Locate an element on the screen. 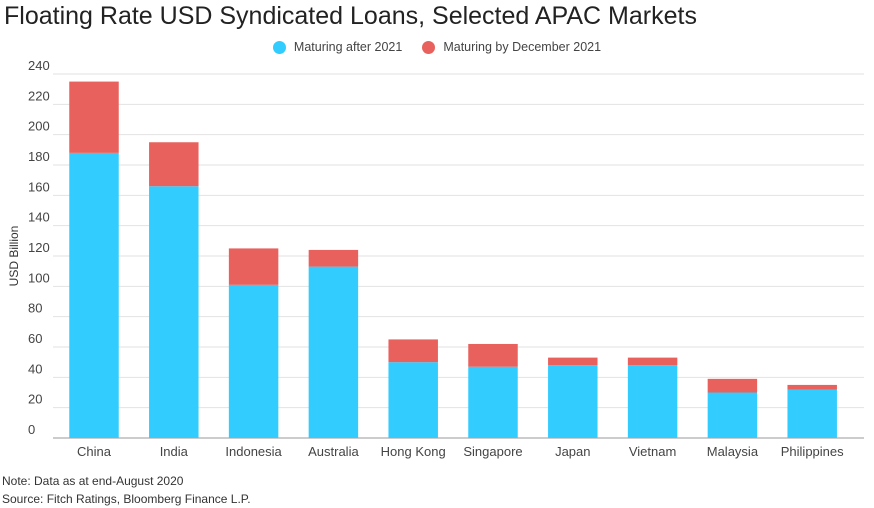 The image size is (874, 508). x-tick-label: Malaysia is located at coordinates (733, 451).